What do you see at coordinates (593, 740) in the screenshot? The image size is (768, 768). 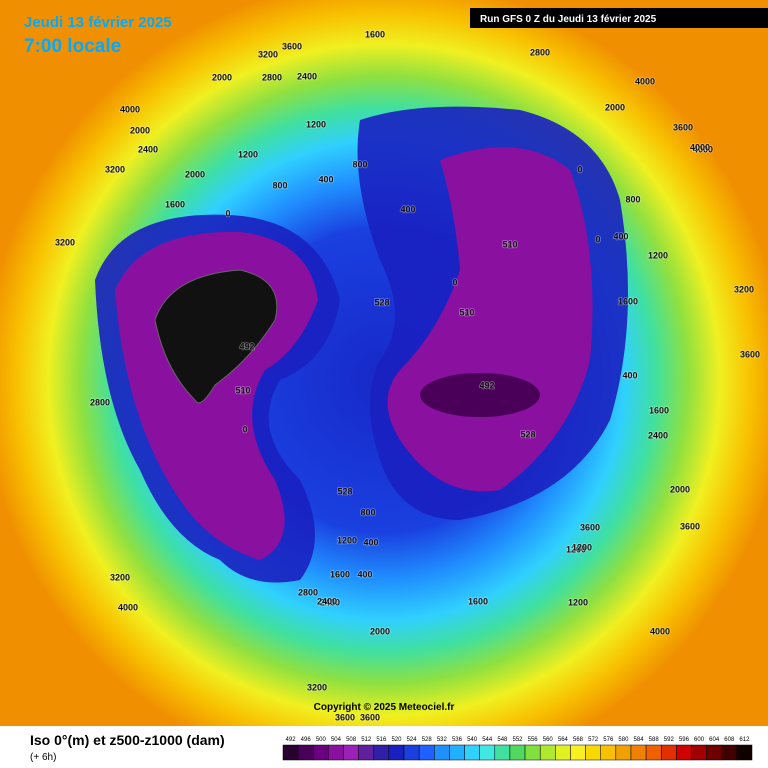 I see `colorbar-label: 572` at bounding box center [593, 740].